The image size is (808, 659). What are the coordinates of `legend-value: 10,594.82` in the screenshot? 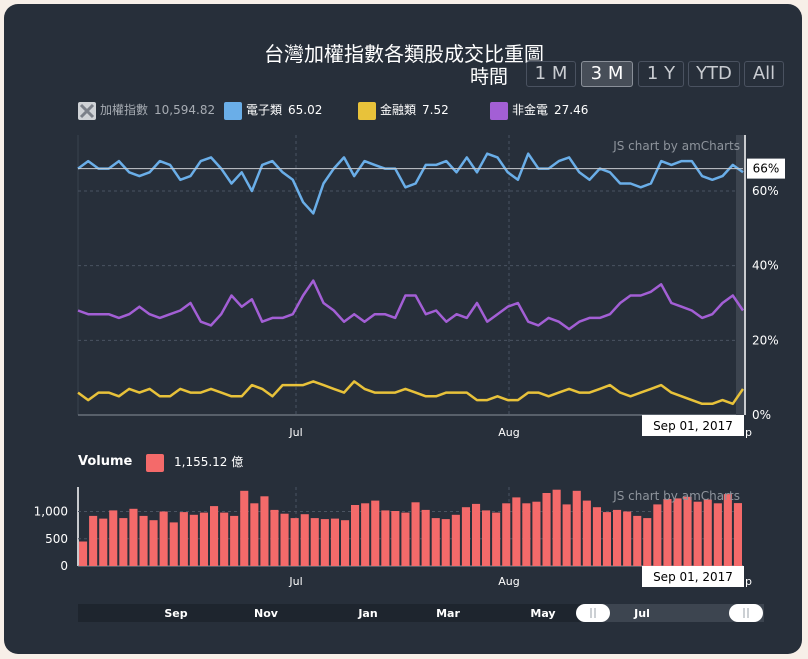 It's located at (185, 110).